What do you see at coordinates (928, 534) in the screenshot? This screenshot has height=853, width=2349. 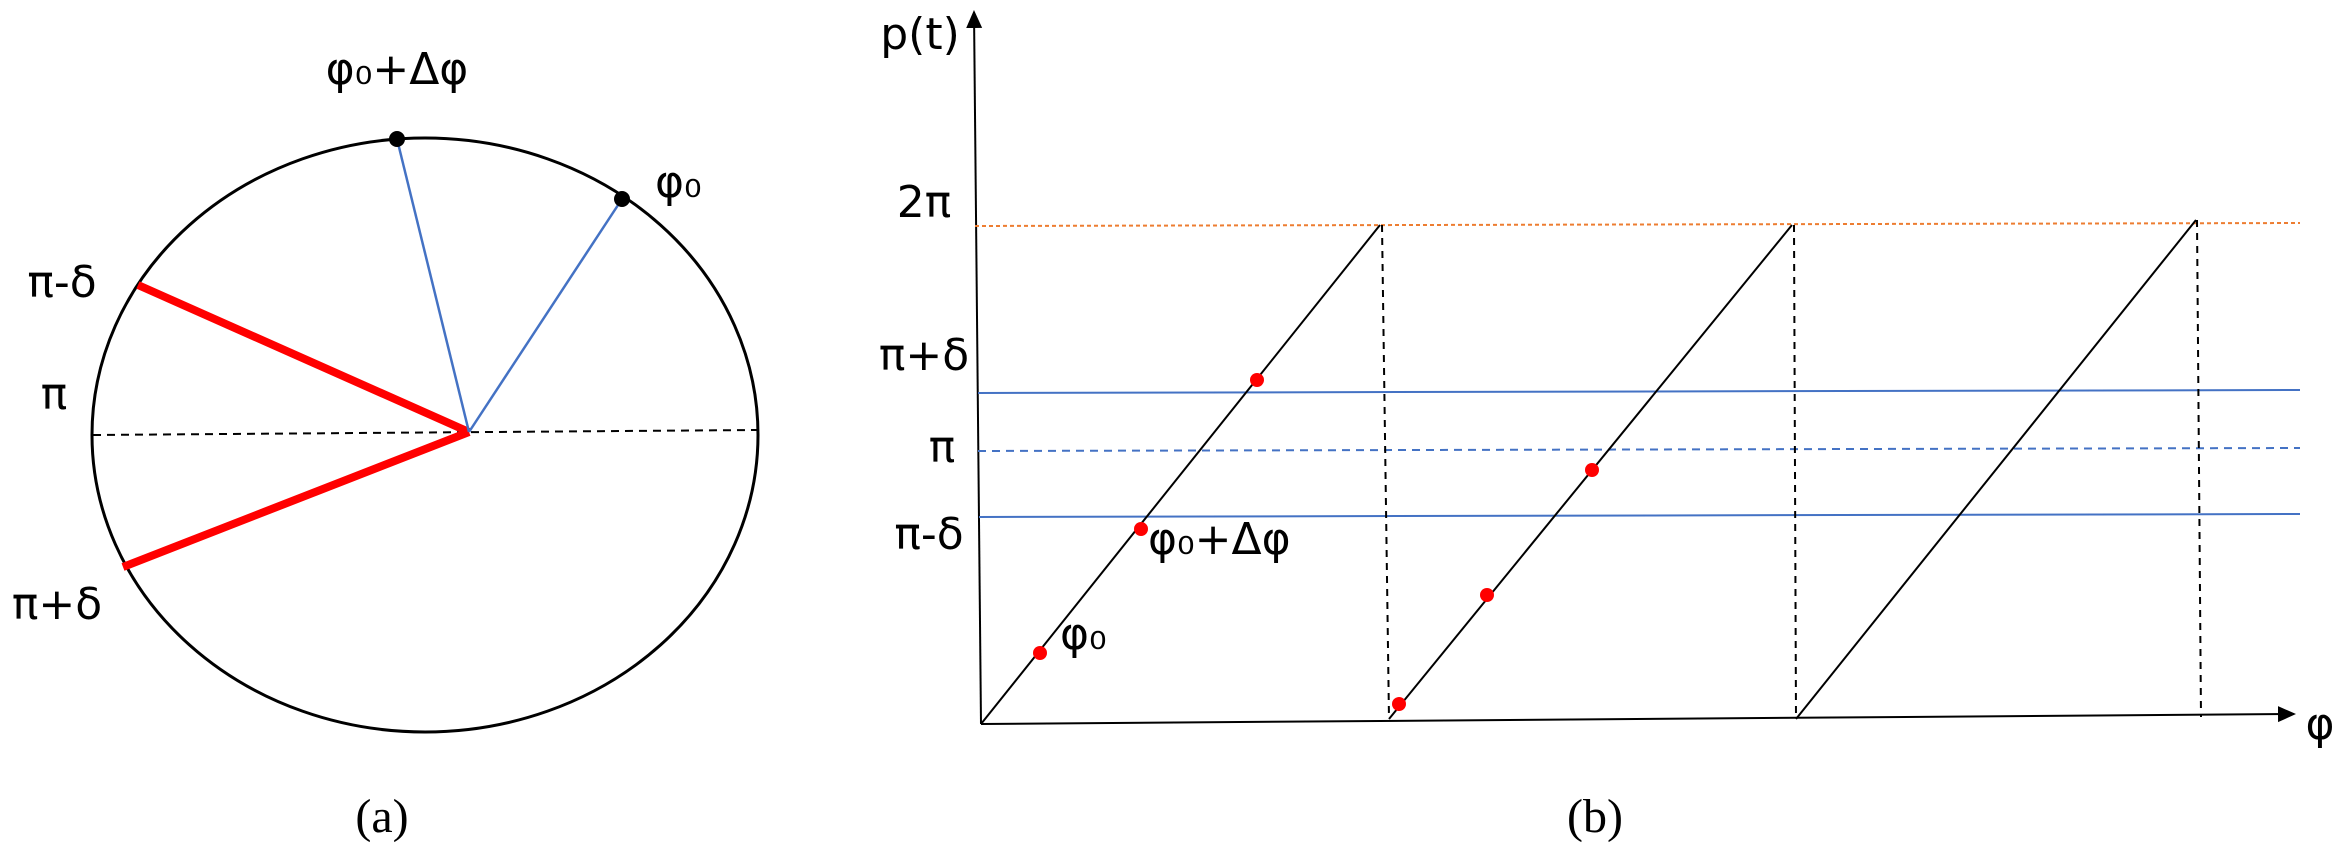 I see `y-label: π-δ` at bounding box center [928, 534].